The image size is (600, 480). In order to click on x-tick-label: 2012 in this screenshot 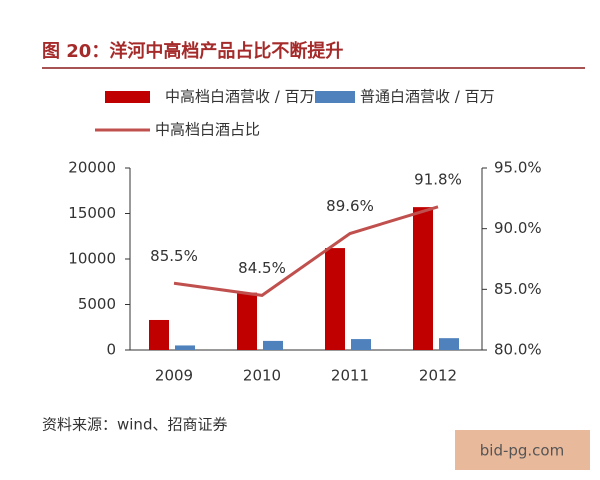, I will do `click(438, 376)`.